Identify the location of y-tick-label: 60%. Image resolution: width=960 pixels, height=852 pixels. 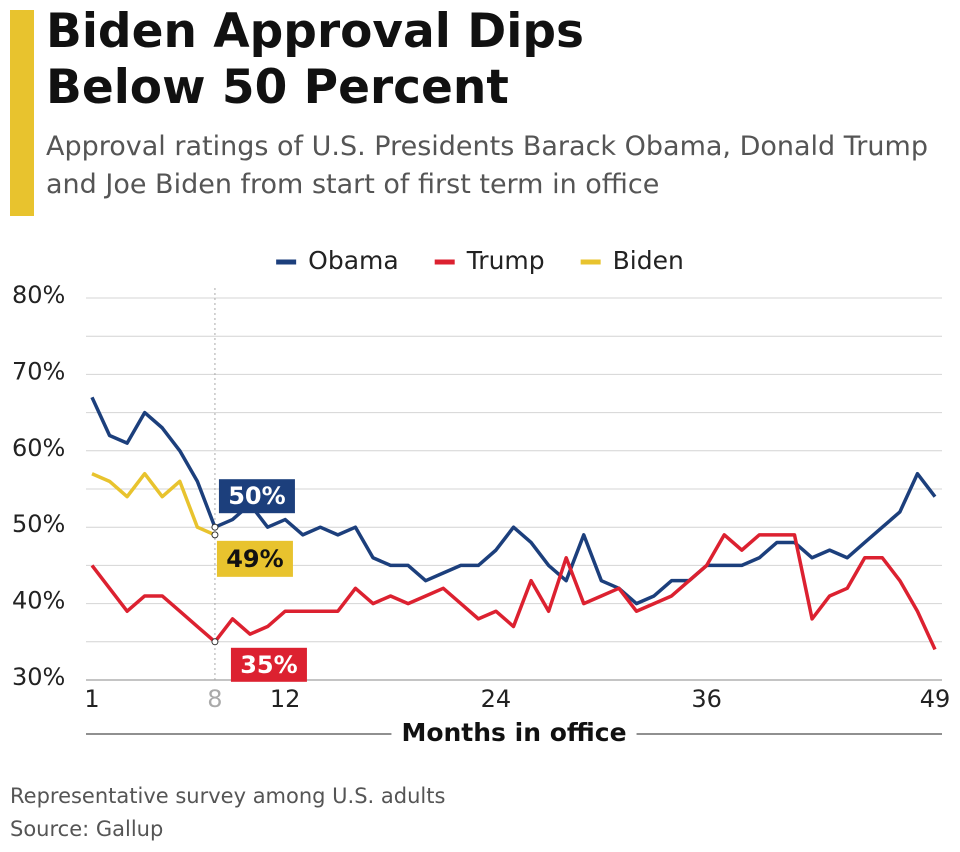
(38, 448).